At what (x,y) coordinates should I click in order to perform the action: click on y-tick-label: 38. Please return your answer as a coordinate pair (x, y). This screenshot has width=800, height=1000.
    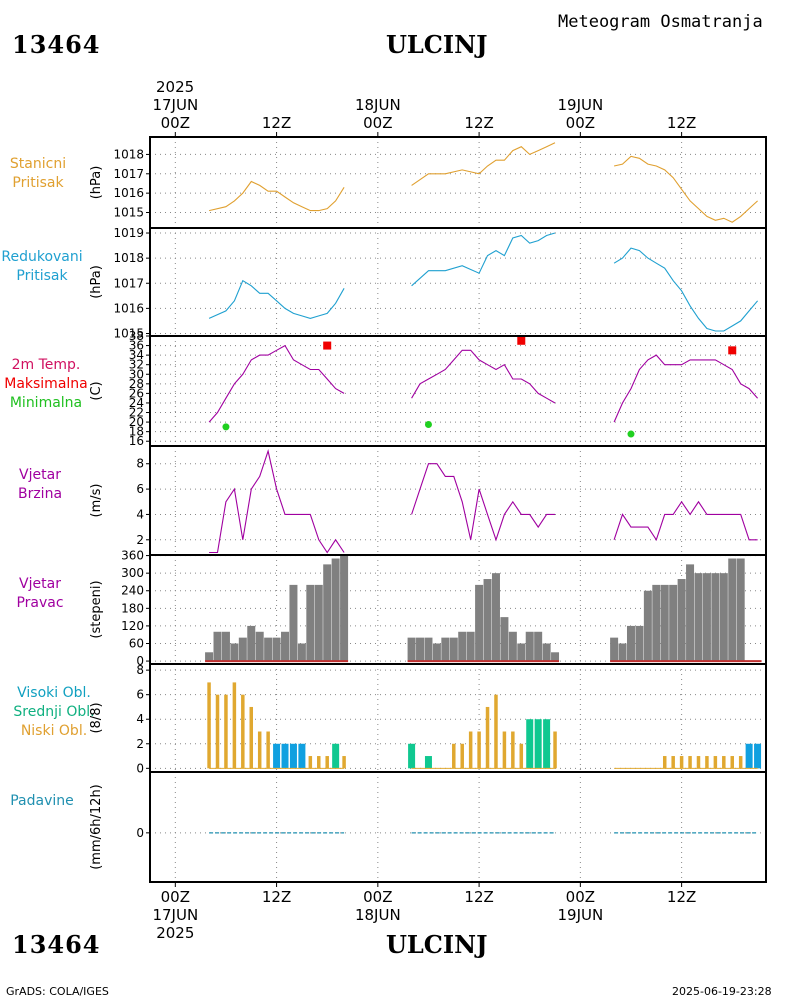
    Looking at the image, I should click on (136, 336).